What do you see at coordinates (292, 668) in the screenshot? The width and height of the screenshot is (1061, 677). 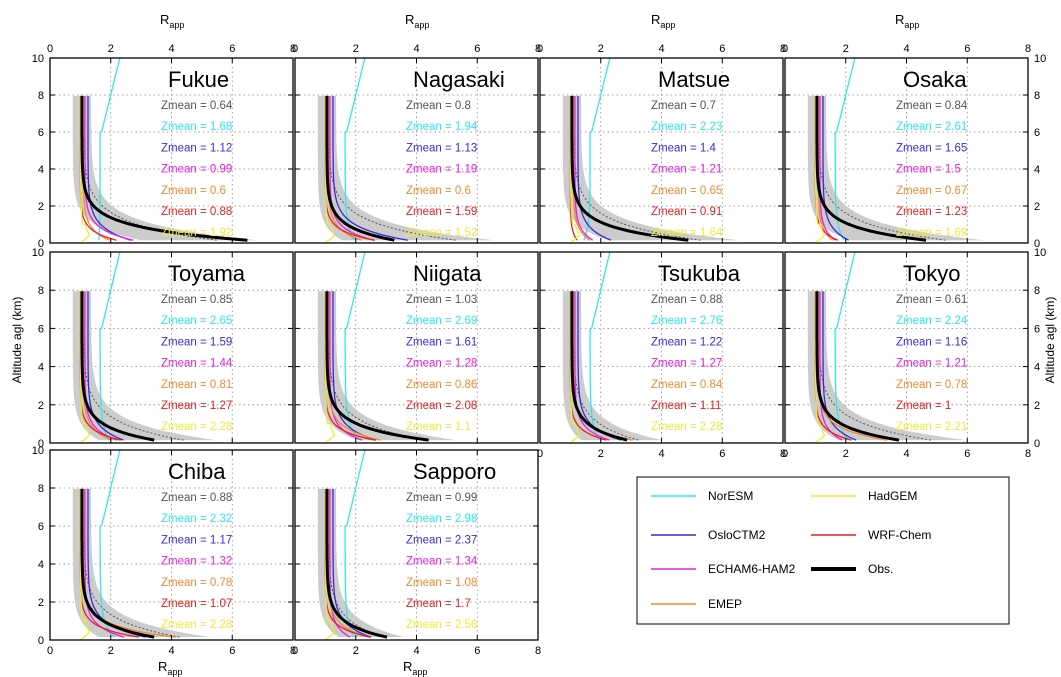 I see `bottom-axis-label: Rapp Rapp` at bounding box center [292, 668].